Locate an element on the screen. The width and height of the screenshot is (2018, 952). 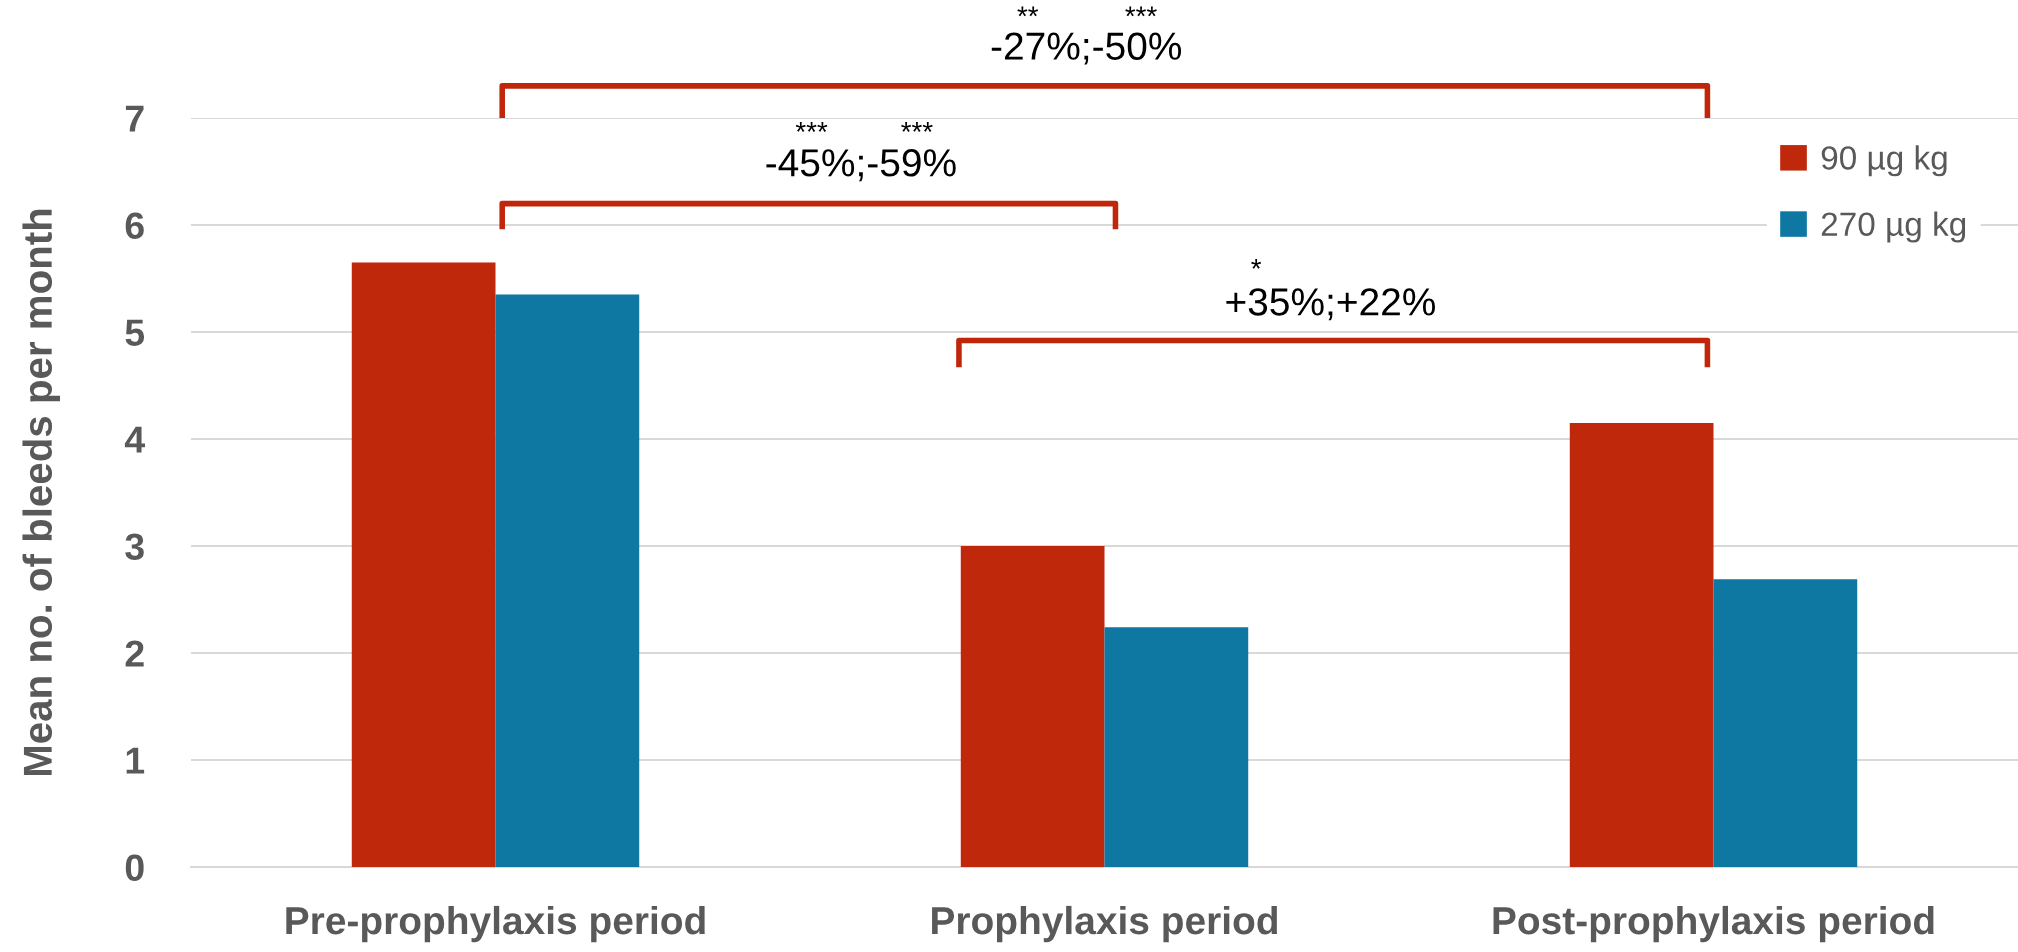
text: -27%;-50% is located at coordinates (1086, 48).